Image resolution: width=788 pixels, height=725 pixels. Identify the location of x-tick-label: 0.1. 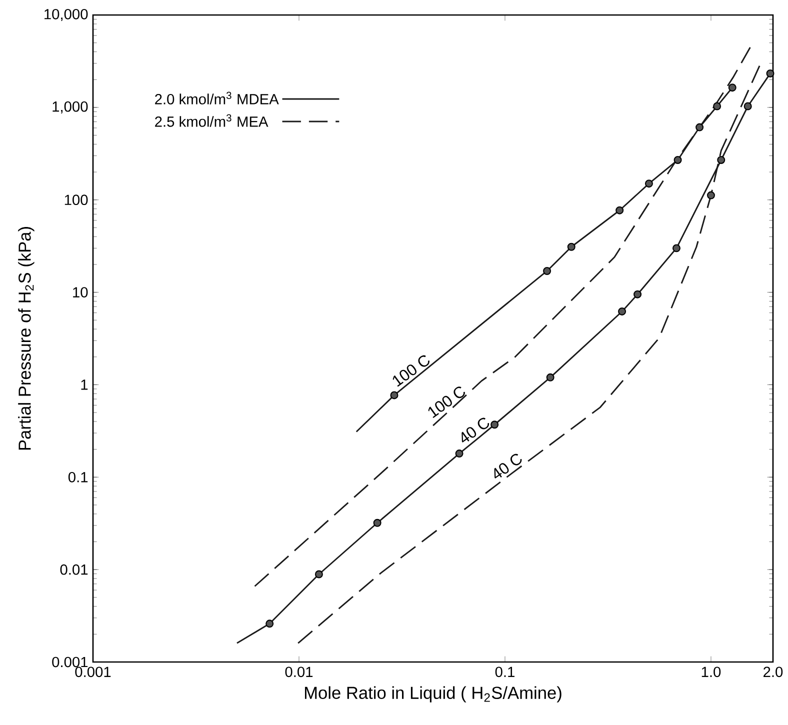
(504, 672).